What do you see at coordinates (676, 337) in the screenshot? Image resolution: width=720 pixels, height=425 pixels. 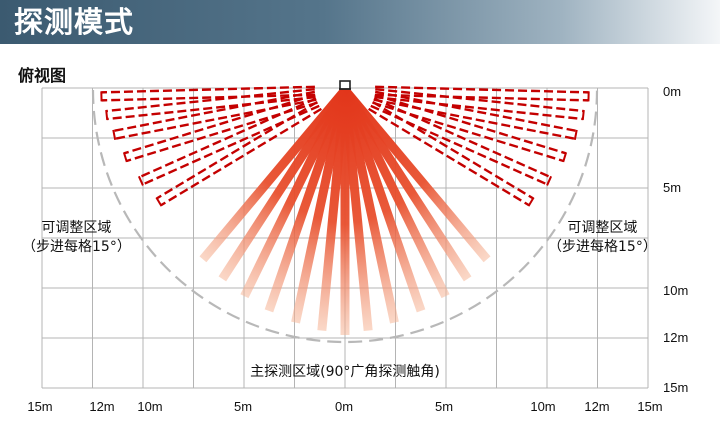 I see `y-tick: 12m` at bounding box center [676, 337].